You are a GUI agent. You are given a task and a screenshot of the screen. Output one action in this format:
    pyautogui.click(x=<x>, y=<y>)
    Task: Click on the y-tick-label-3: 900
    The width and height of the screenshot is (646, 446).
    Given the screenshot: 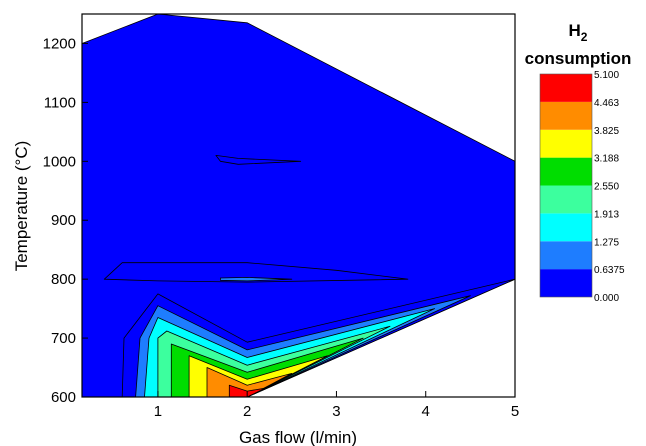 What is the action you would take?
    pyautogui.click(x=63, y=220)
    